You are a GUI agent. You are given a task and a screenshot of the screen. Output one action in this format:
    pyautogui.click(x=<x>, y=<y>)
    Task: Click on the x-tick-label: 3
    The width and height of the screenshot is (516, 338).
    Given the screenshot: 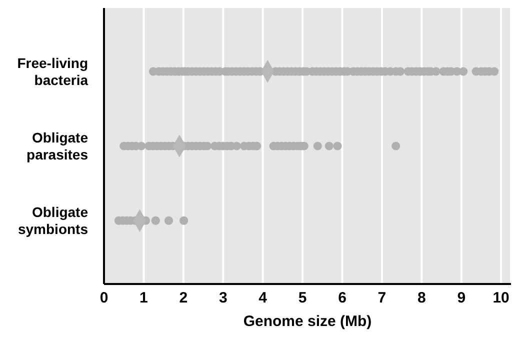 What is the action you would take?
    pyautogui.click(x=223, y=298)
    